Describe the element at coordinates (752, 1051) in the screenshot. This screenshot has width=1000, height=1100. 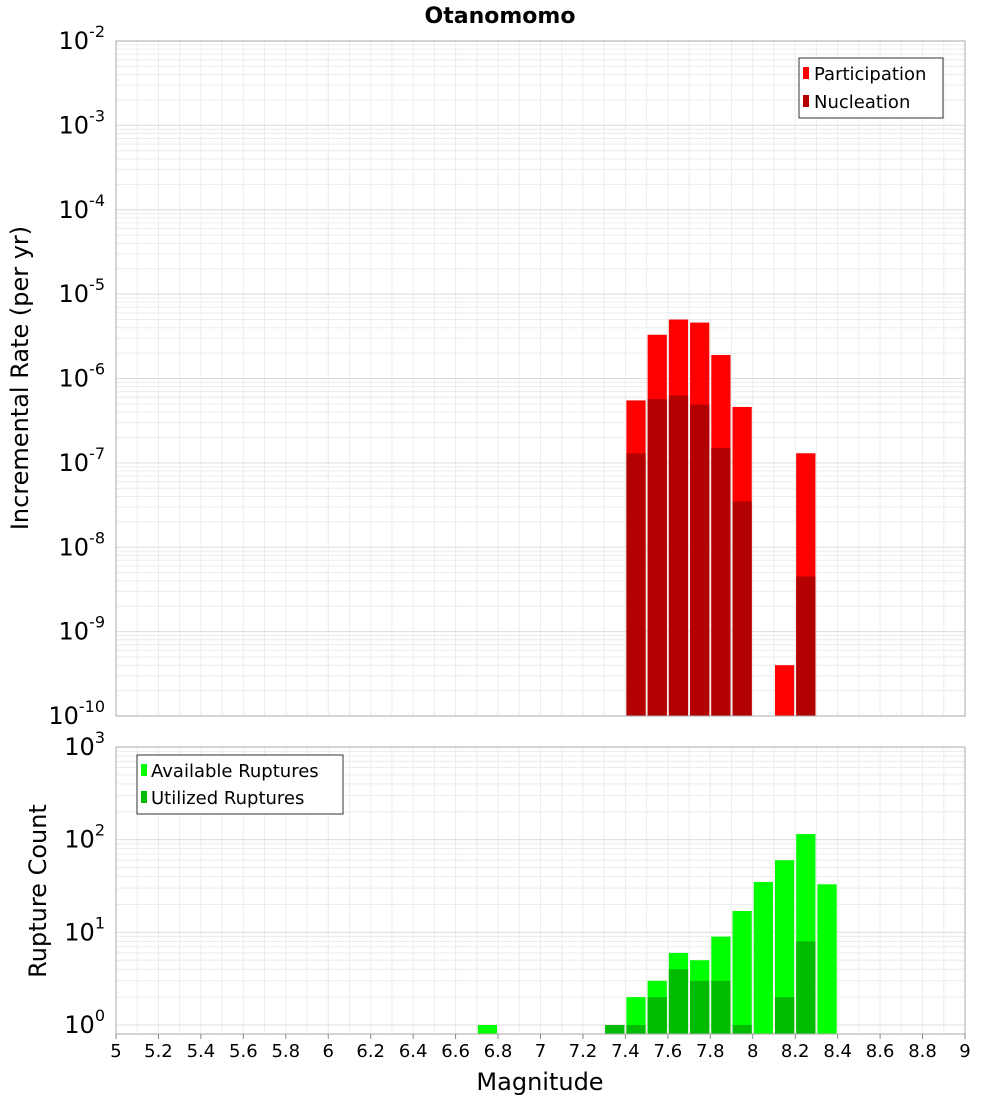
I see `x-tick-label: 8` at that location.